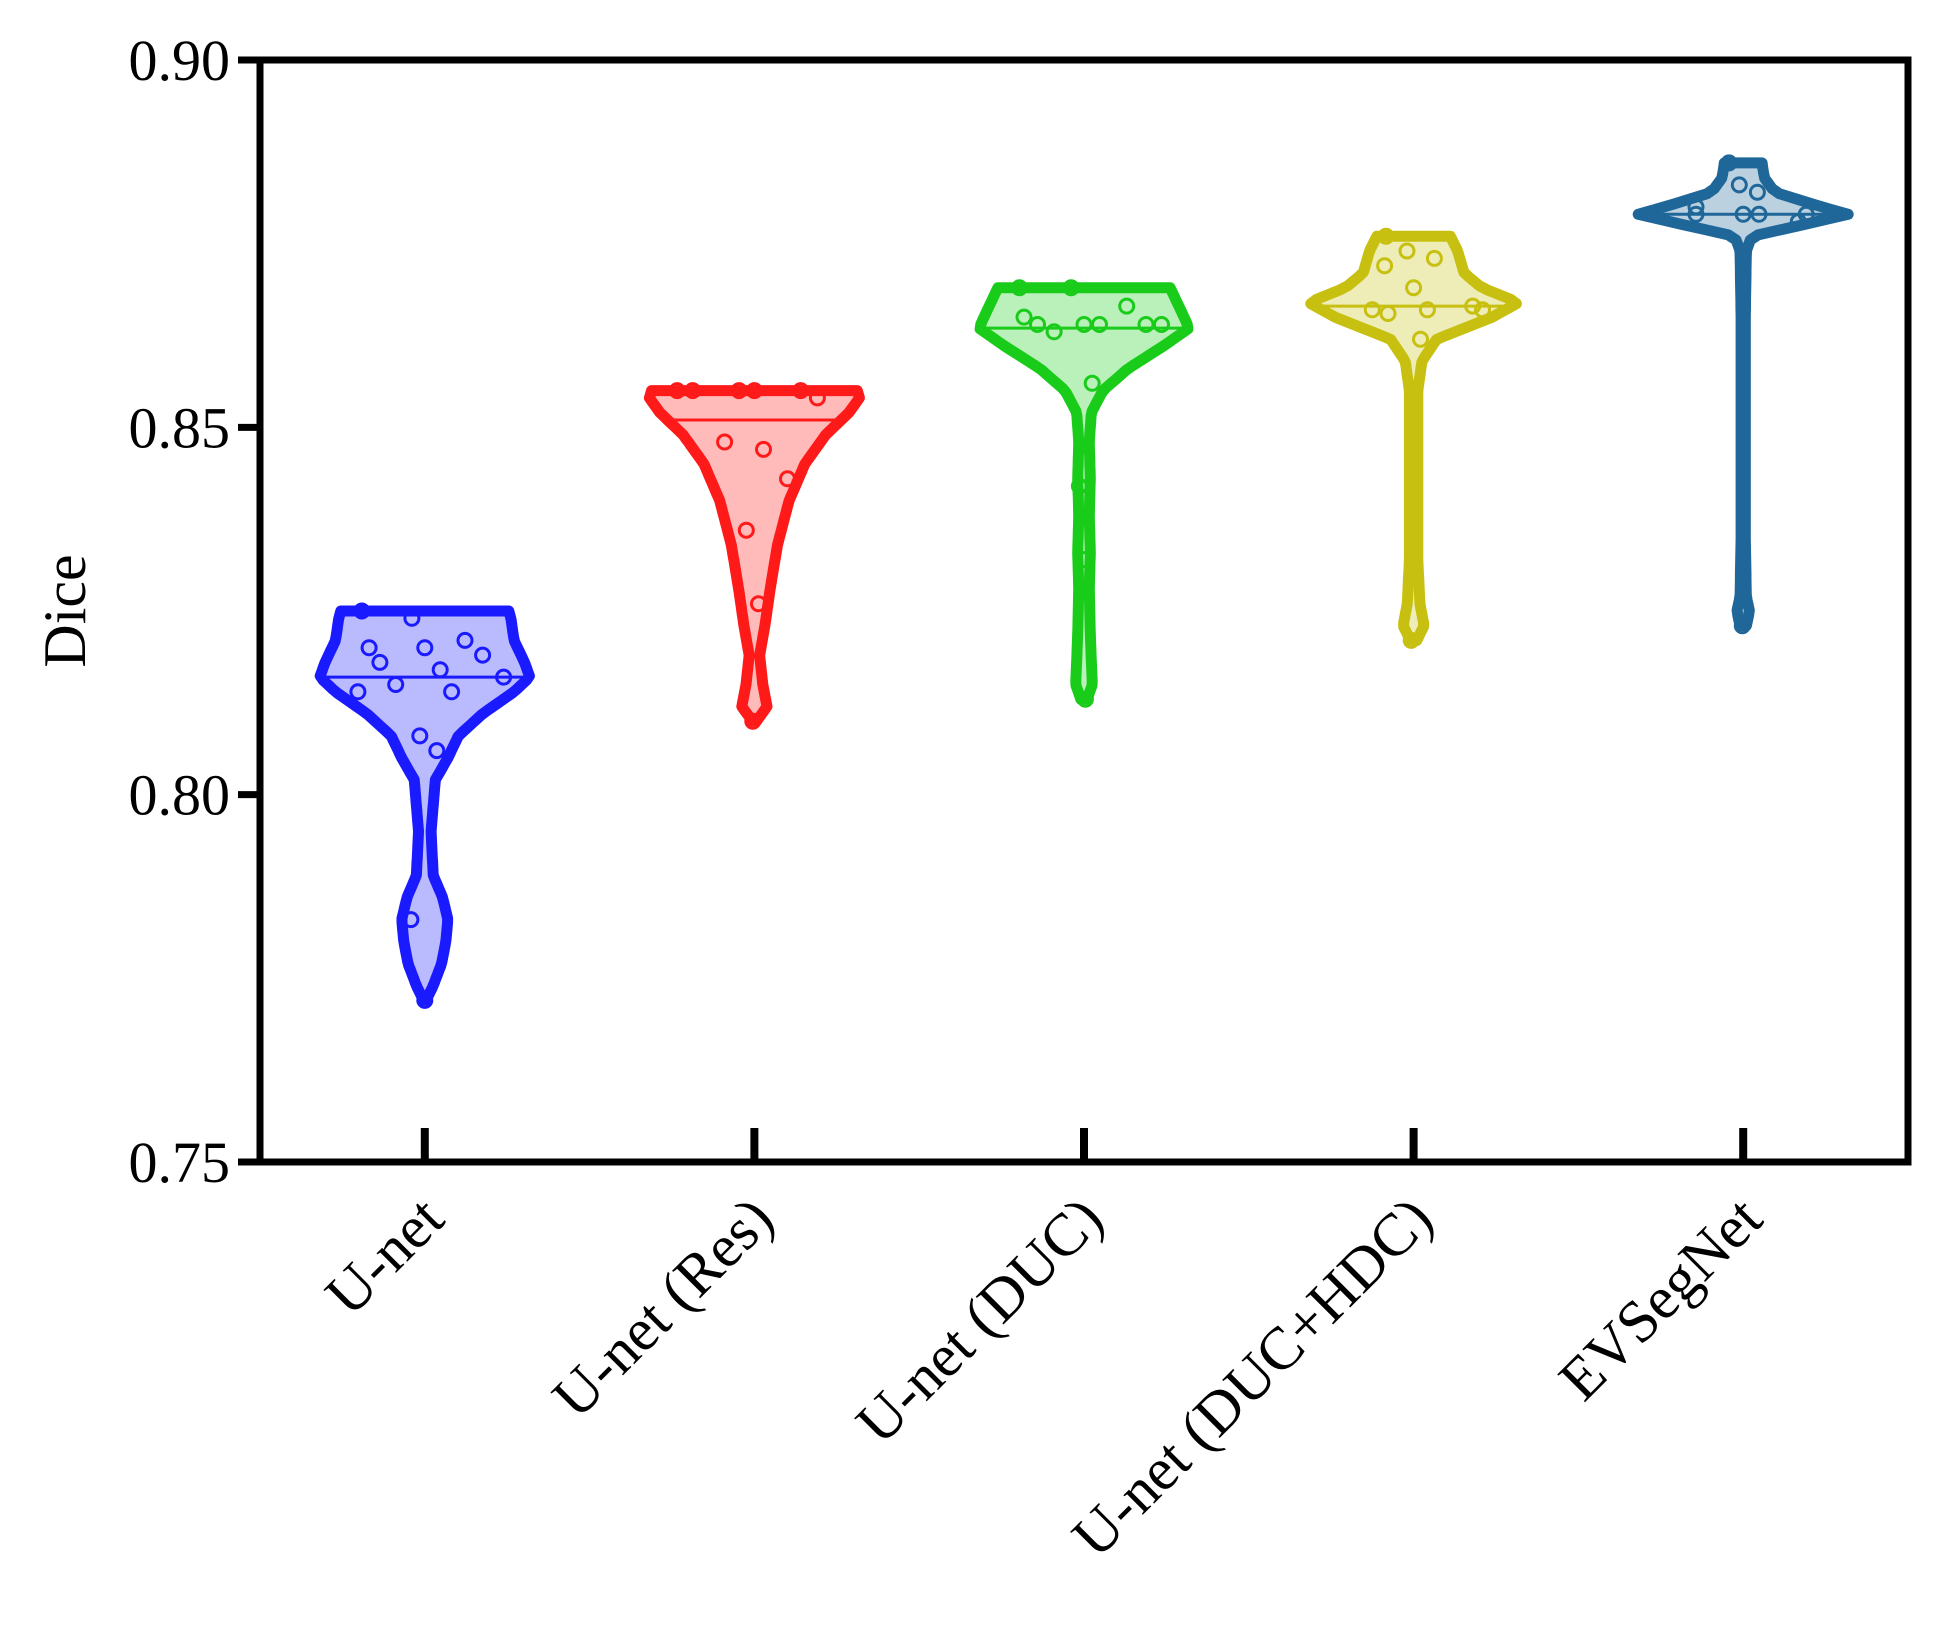 This screenshot has height=1647, width=1933. Describe the element at coordinates (180, 795) in the screenshot. I see `y-tick-label: 0.80` at that location.